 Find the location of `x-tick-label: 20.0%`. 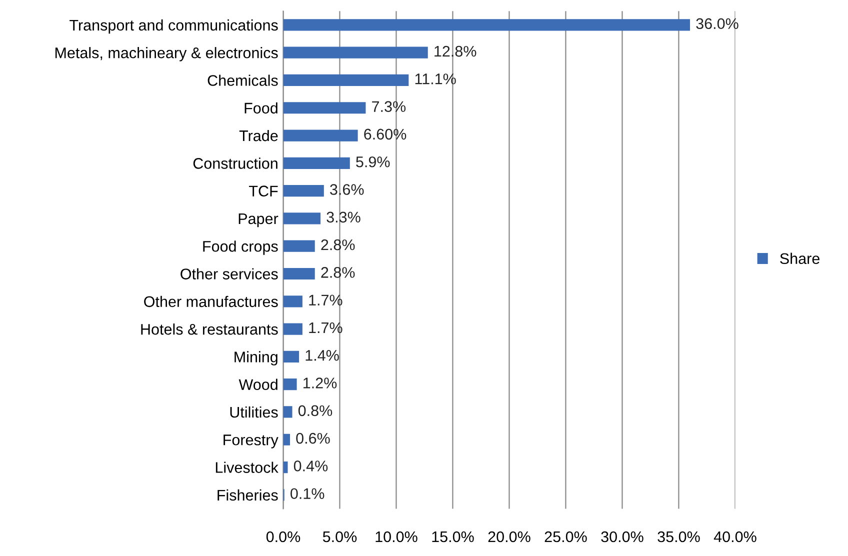

x-tick-label: 20.0% is located at coordinates (509, 536).